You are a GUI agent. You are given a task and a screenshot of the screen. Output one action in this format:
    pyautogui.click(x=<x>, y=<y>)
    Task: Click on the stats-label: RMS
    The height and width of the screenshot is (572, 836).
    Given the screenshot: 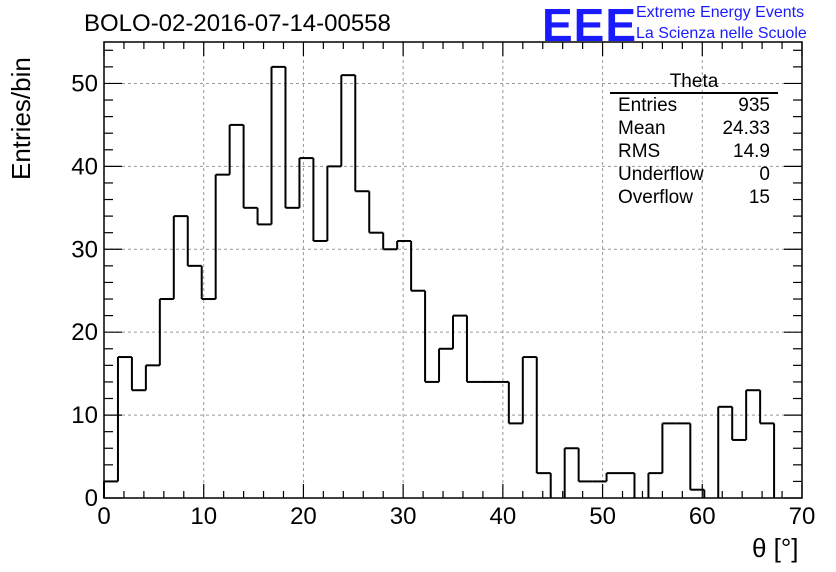 What is the action you would take?
    pyautogui.click(x=639, y=151)
    